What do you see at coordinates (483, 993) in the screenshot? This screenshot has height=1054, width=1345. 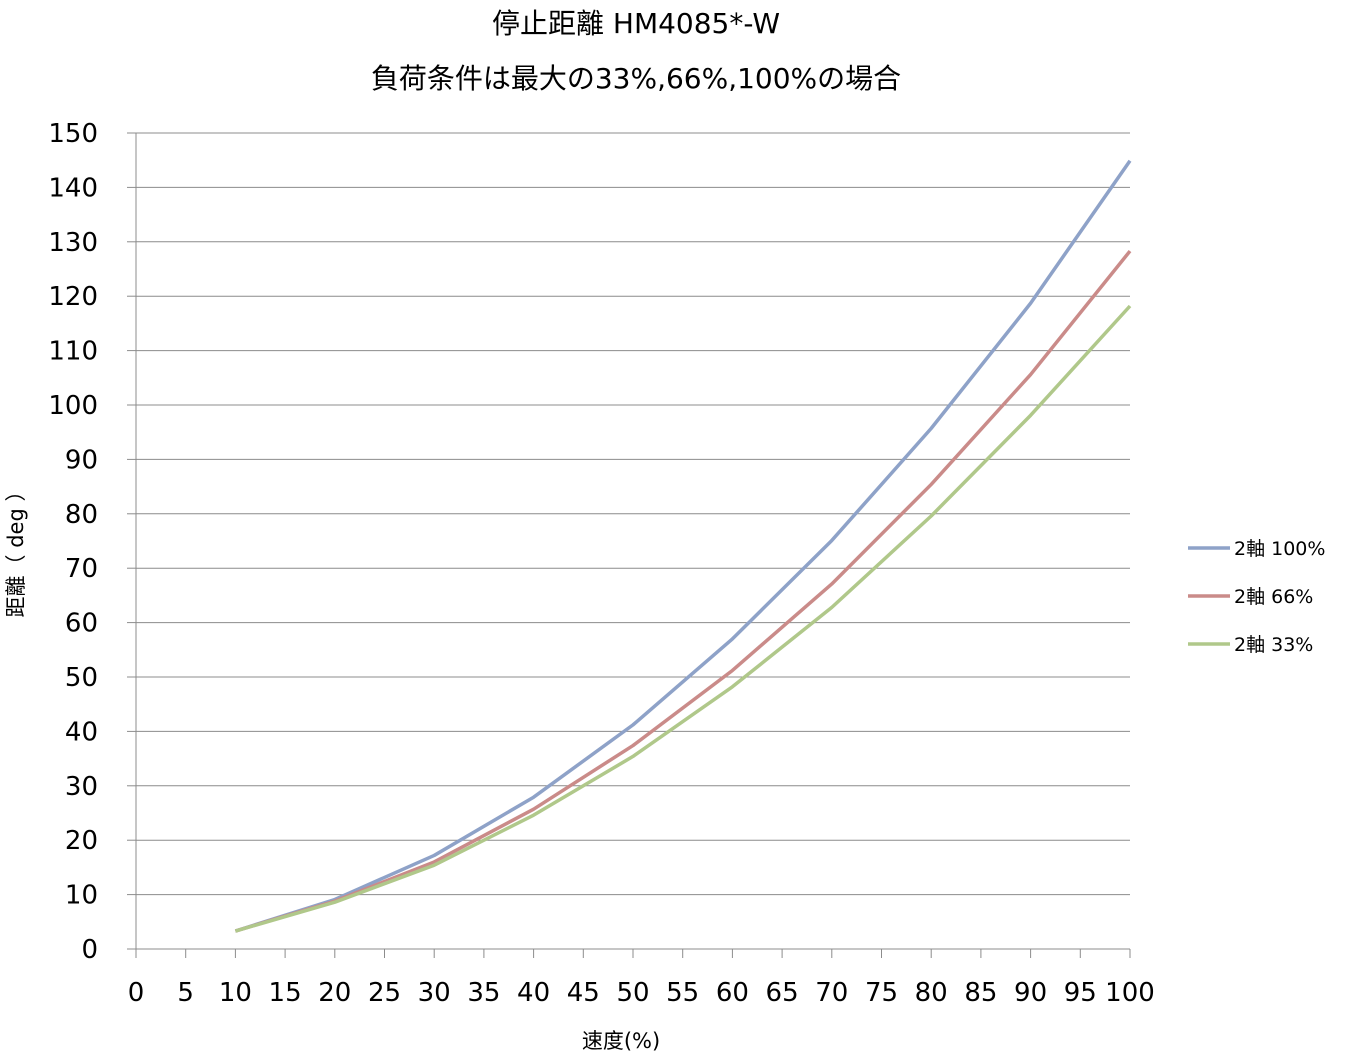 I see `x-tick-label: 35` at bounding box center [483, 993].